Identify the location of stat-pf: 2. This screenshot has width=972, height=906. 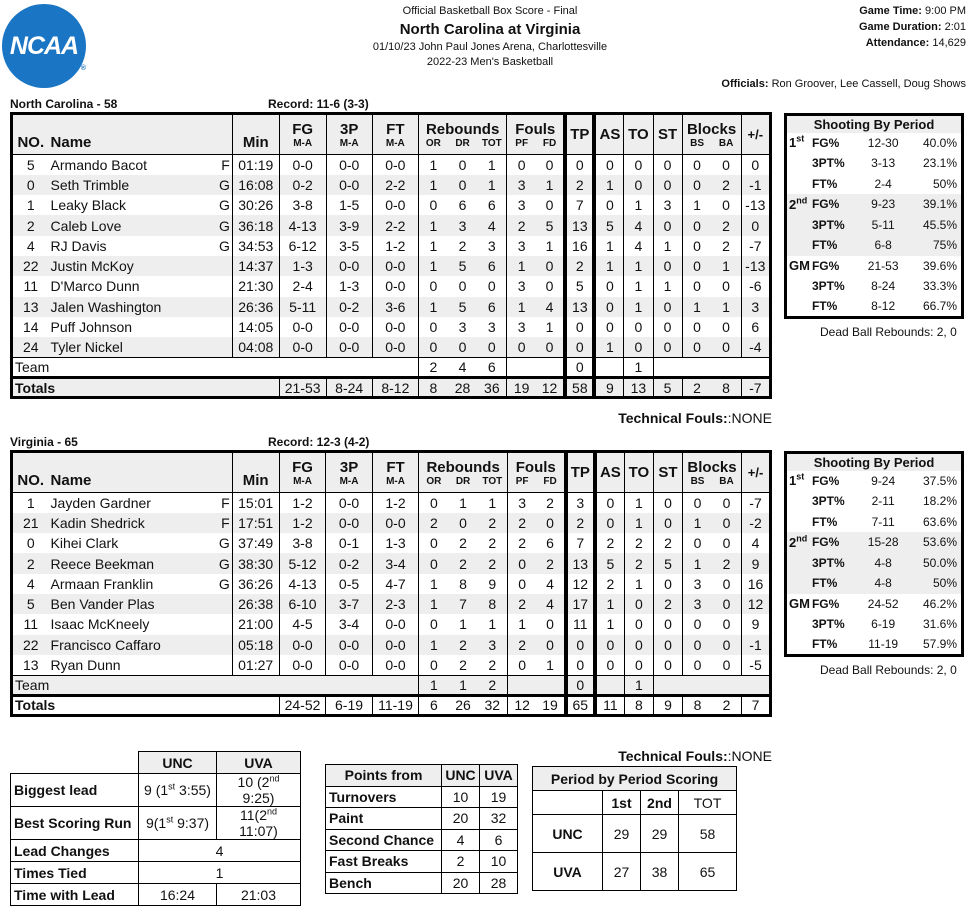
(521, 523).